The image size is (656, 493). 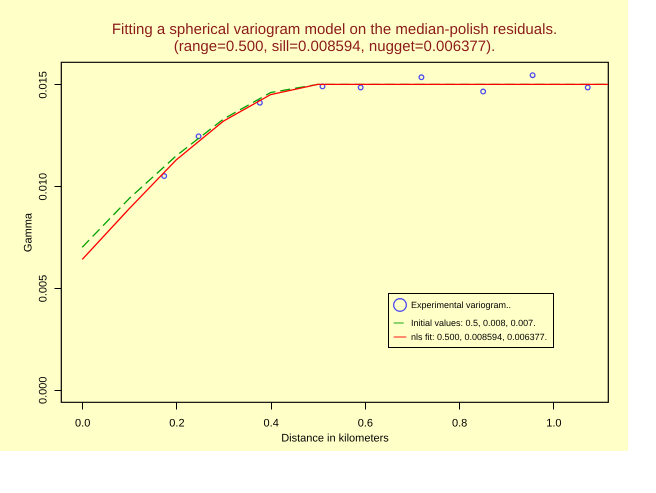 I want to click on text: Fitting a spherical variogram model on the median-polish residuals., so click(x=335, y=29).